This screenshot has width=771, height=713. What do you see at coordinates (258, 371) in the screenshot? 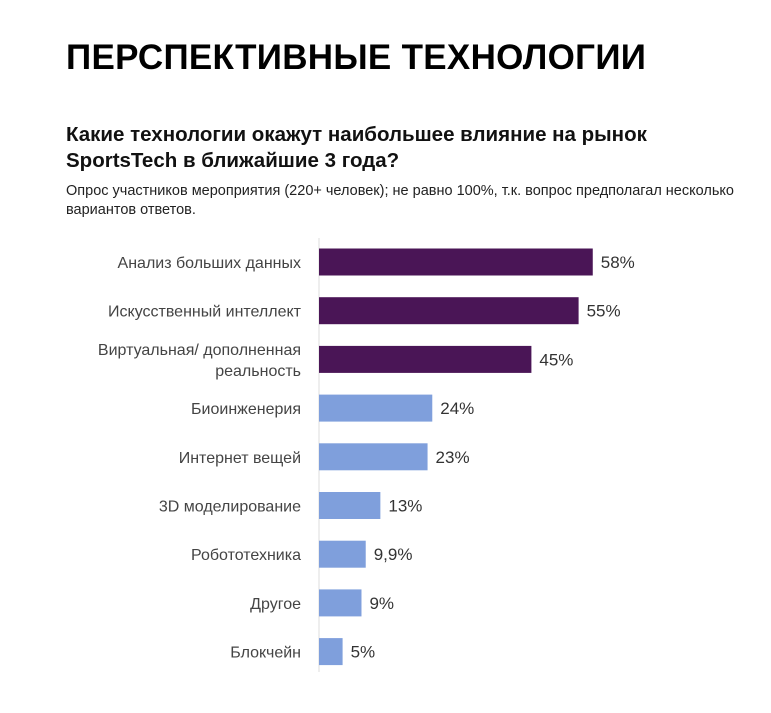
I see `category-label: реальность` at bounding box center [258, 371].